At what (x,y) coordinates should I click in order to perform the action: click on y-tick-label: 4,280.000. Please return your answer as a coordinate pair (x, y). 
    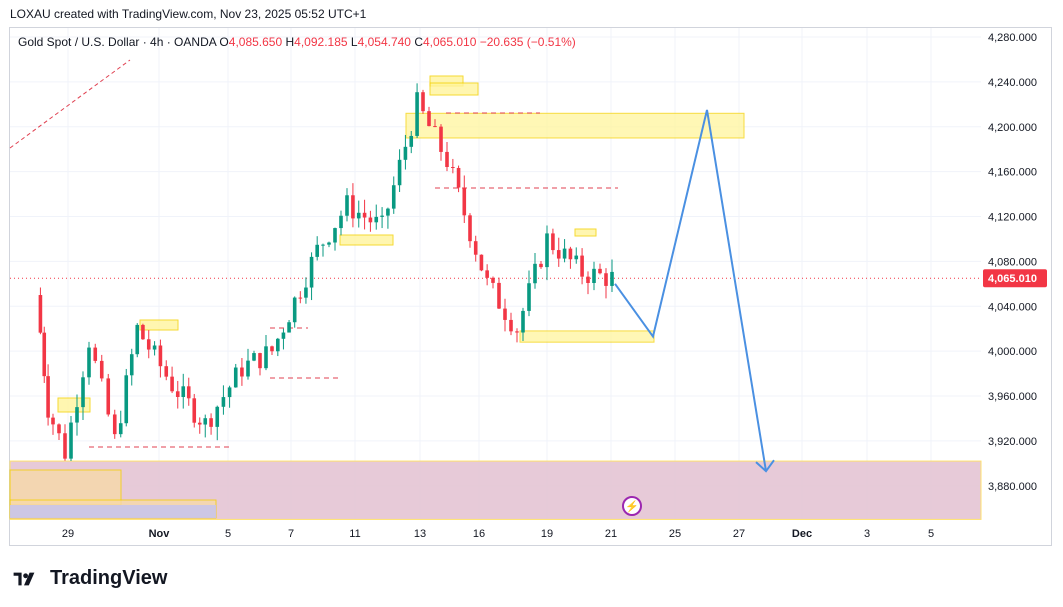
    Looking at the image, I should click on (1012, 38).